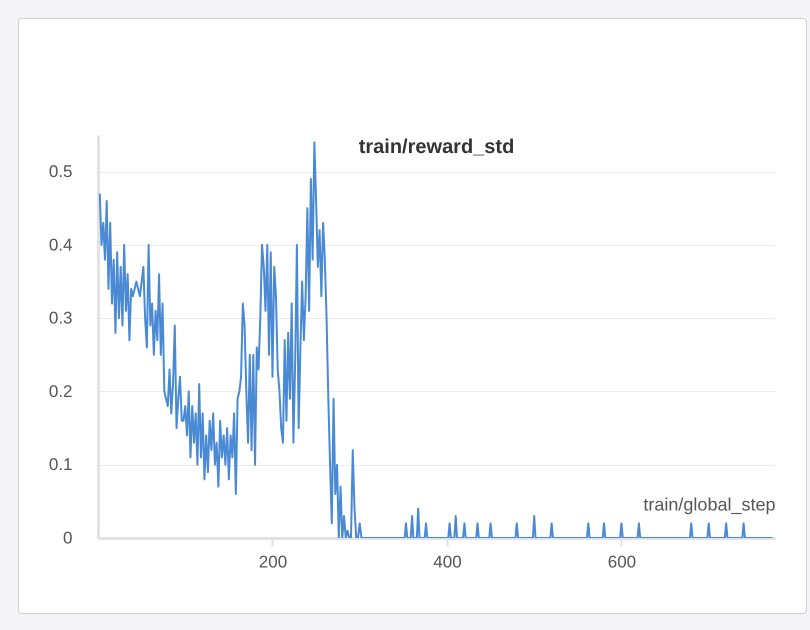 This screenshot has width=810, height=630. Describe the element at coordinates (447, 562) in the screenshot. I see `x-tick-label: 400` at that location.